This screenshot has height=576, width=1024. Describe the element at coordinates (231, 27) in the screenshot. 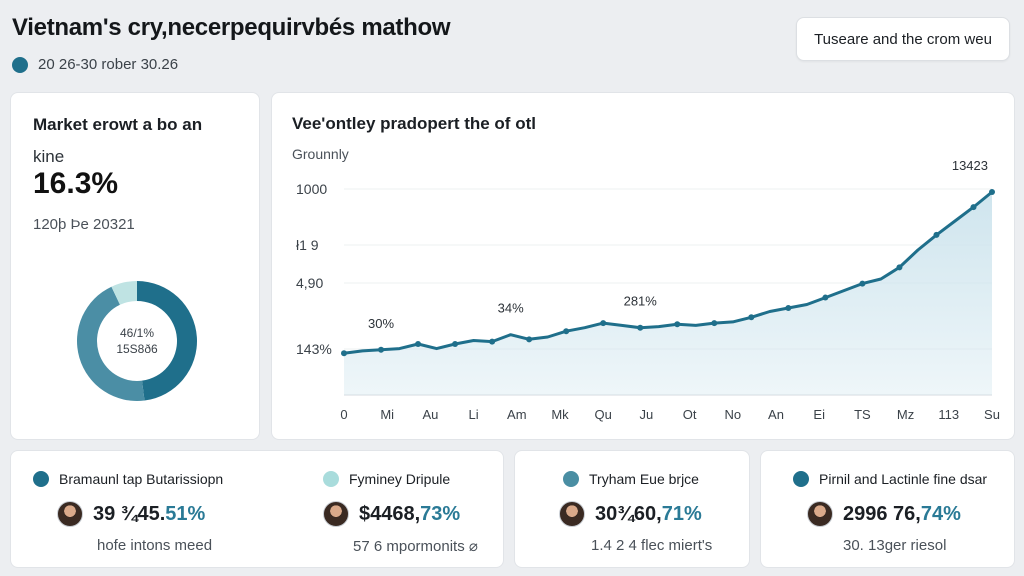

I see `page-title: Vietnam's cry,necerpequirvbés mathow` at that location.